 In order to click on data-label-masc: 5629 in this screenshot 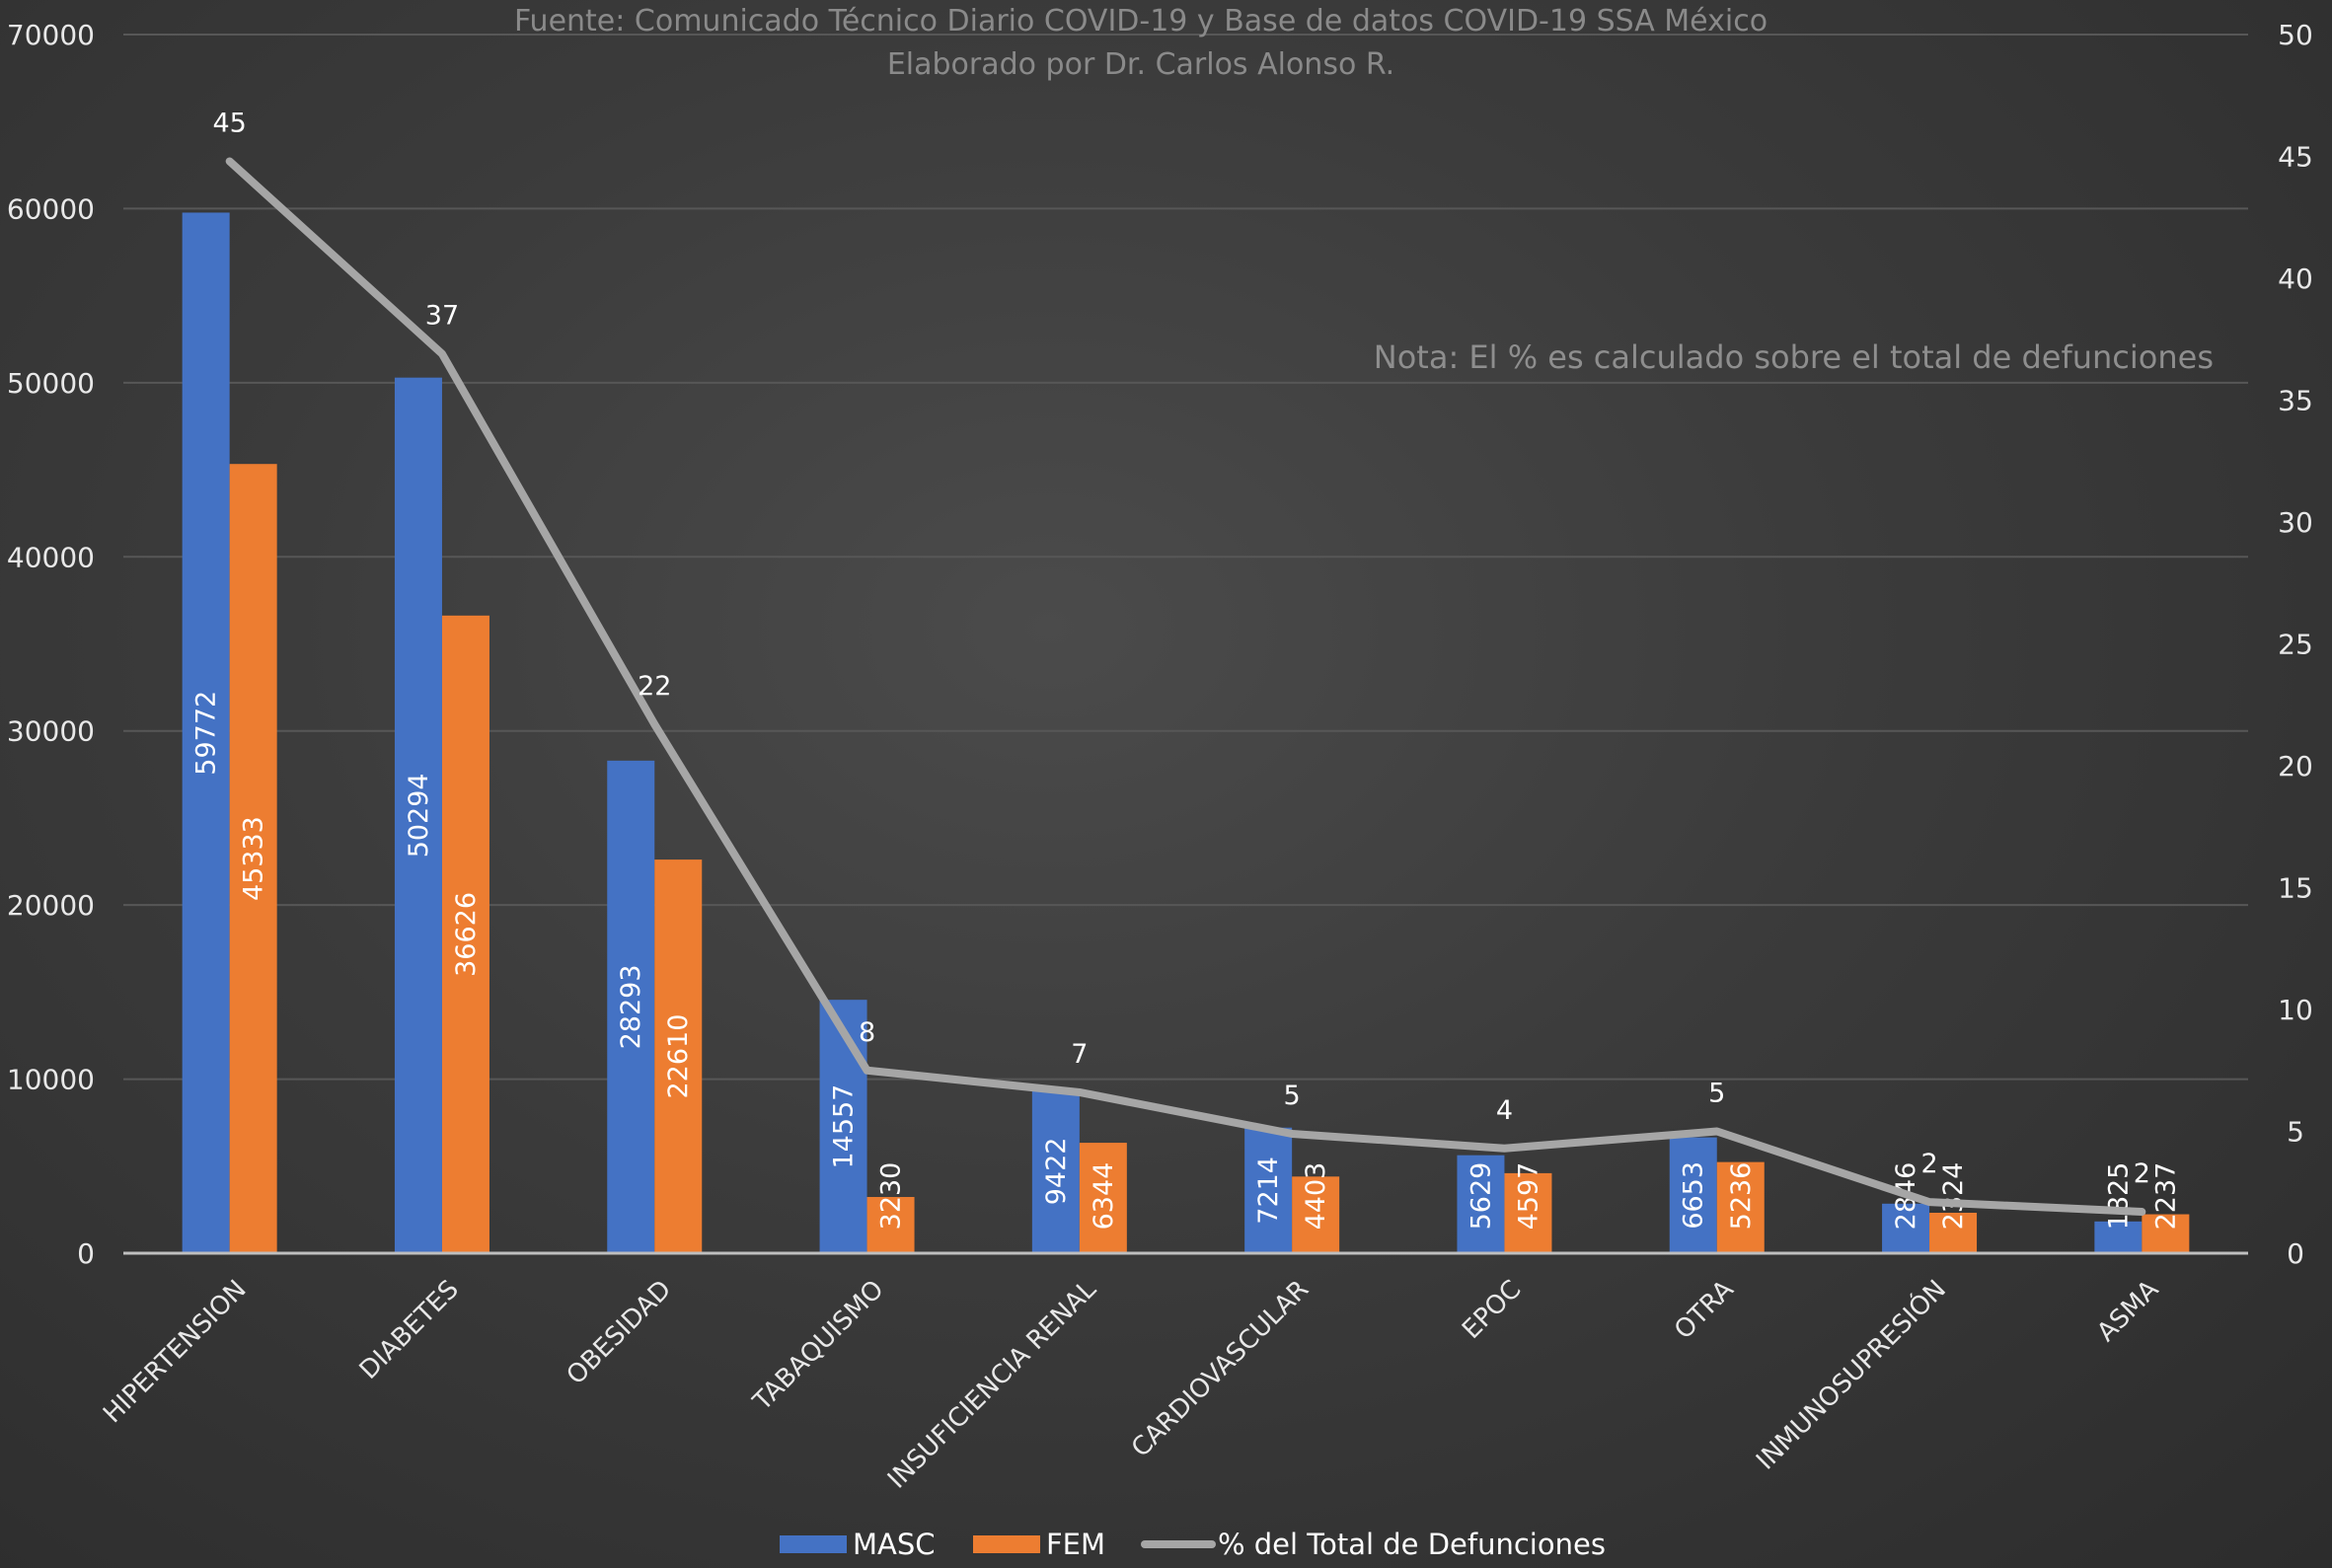, I will do `click(1481, 1196)`.